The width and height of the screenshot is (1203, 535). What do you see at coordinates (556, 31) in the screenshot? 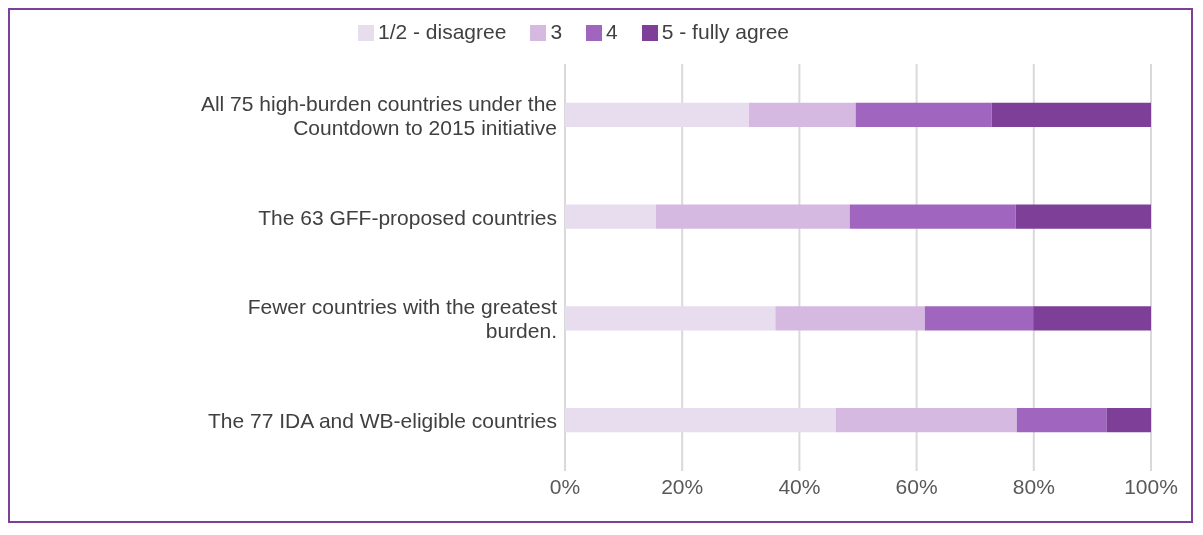
I see `legend-label: 3` at bounding box center [556, 31].